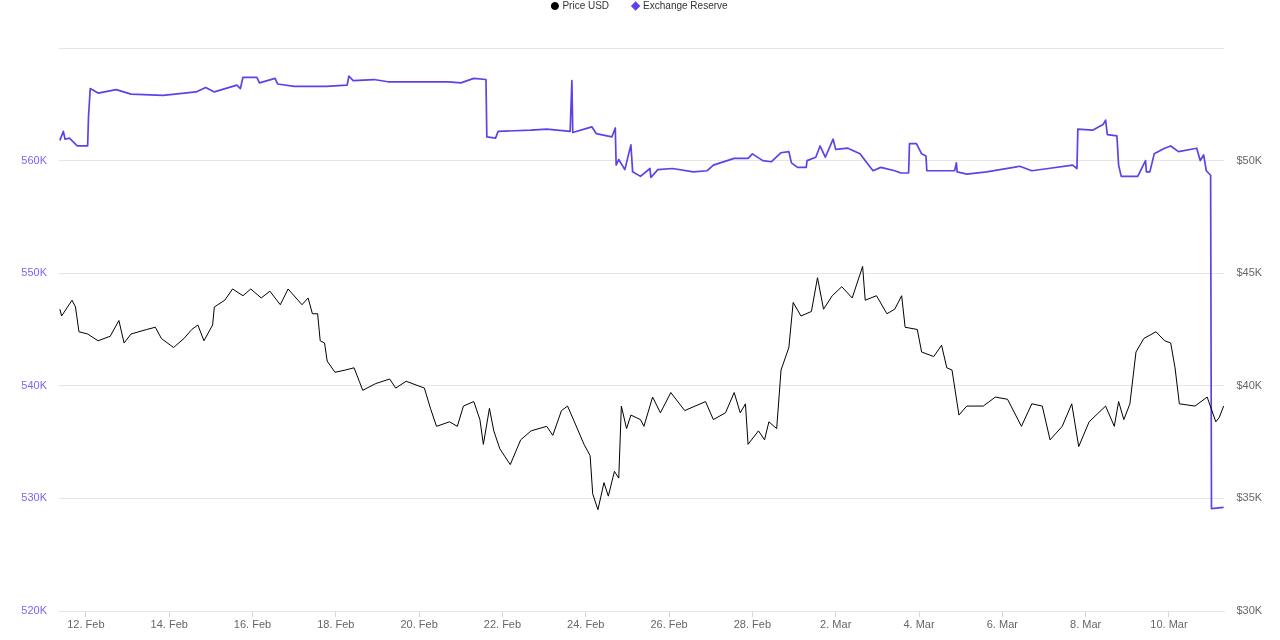  I want to click on x-tick-label: 26. Feb, so click(669, 623).